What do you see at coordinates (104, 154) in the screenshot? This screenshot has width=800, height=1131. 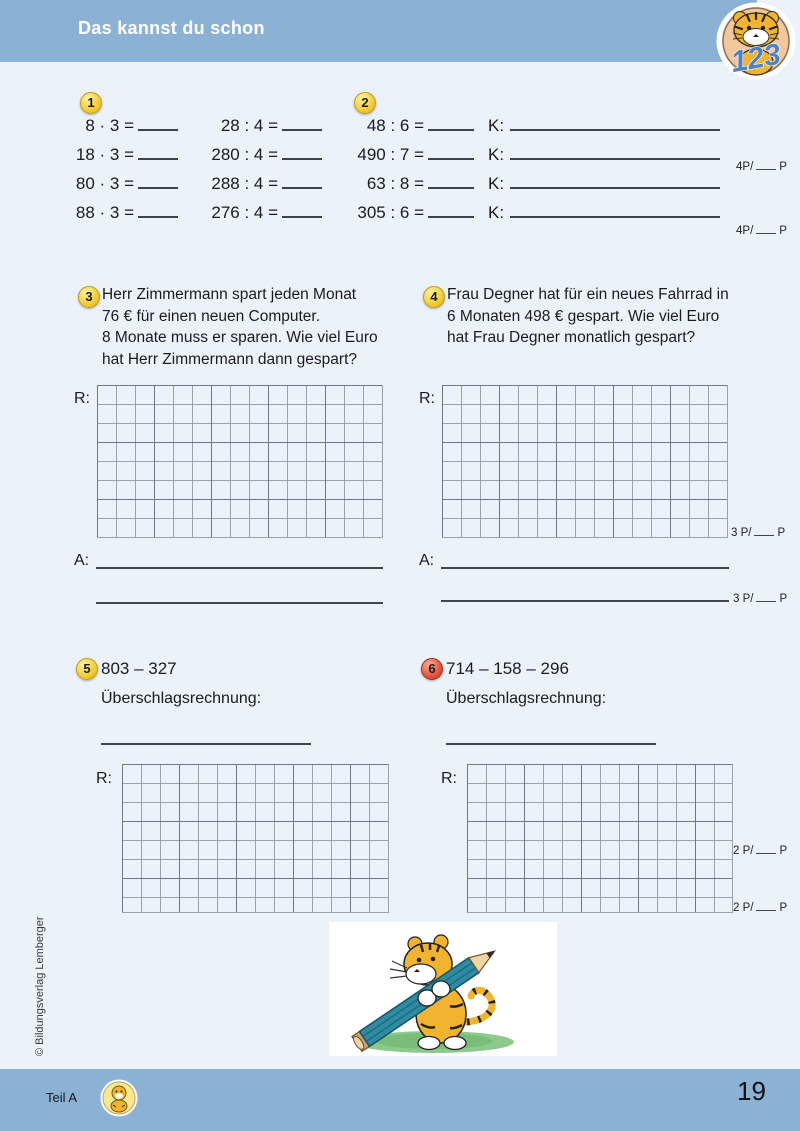 I see `problem-expression: 18 · 3 =` at bounding box center [104, 154].